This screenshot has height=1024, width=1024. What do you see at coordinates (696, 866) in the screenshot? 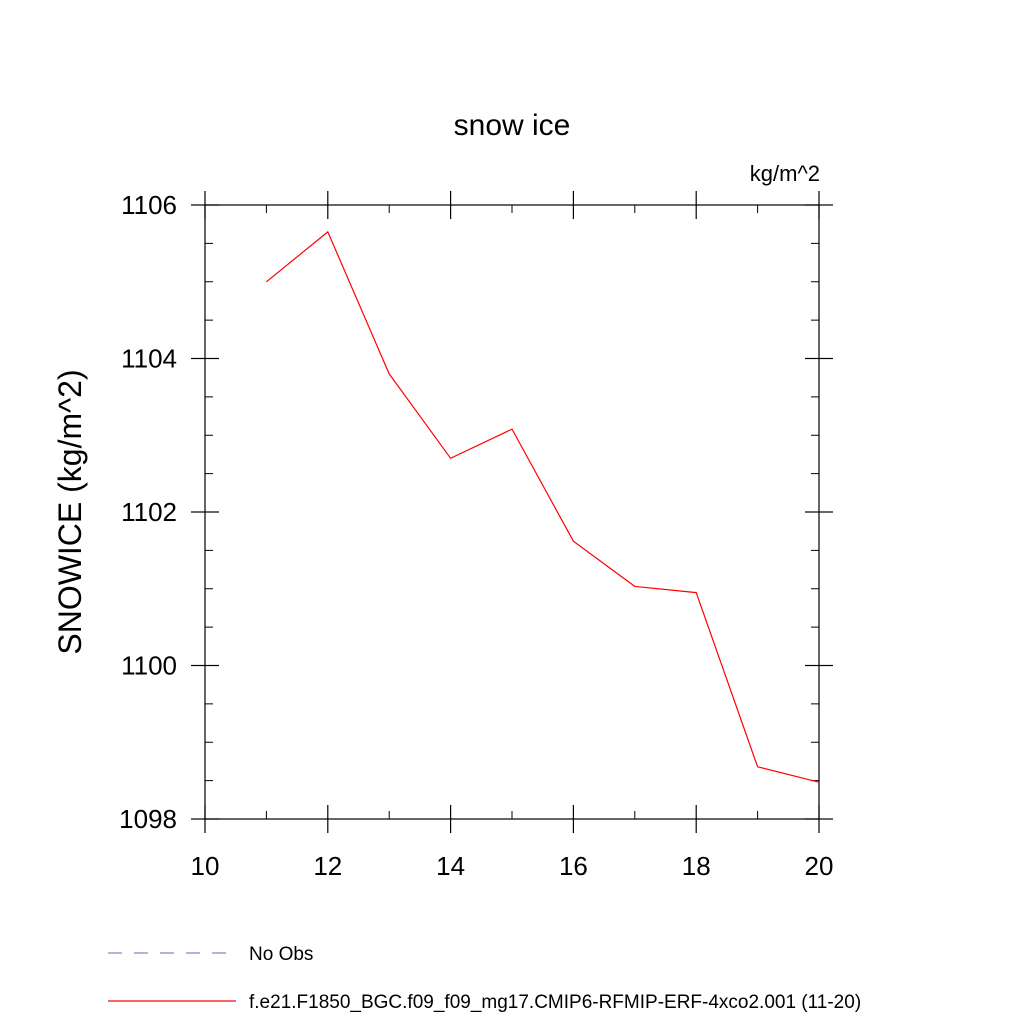
I see `x-tick-label: 18` at bounding box center [696, 866].